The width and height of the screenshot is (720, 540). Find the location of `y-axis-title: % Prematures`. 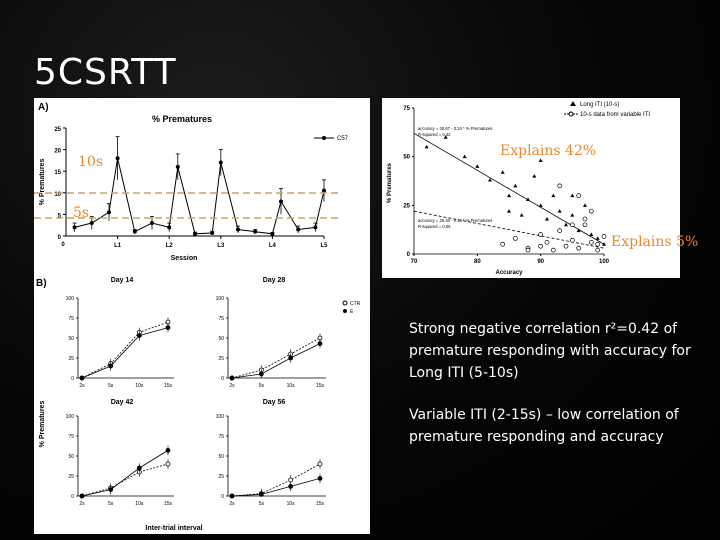

y-axis-title: % Prematures is located at coordinates (390, 182).